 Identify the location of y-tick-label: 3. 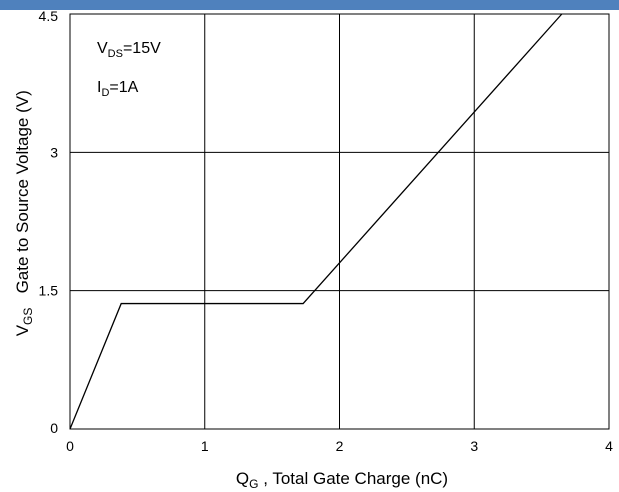
(54, 152).